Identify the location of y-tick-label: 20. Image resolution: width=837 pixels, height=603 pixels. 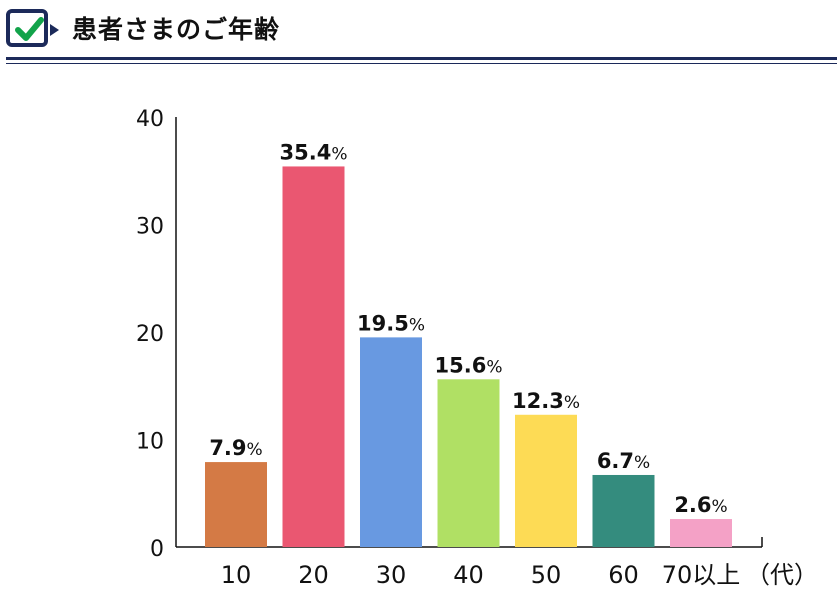
(150, 334).